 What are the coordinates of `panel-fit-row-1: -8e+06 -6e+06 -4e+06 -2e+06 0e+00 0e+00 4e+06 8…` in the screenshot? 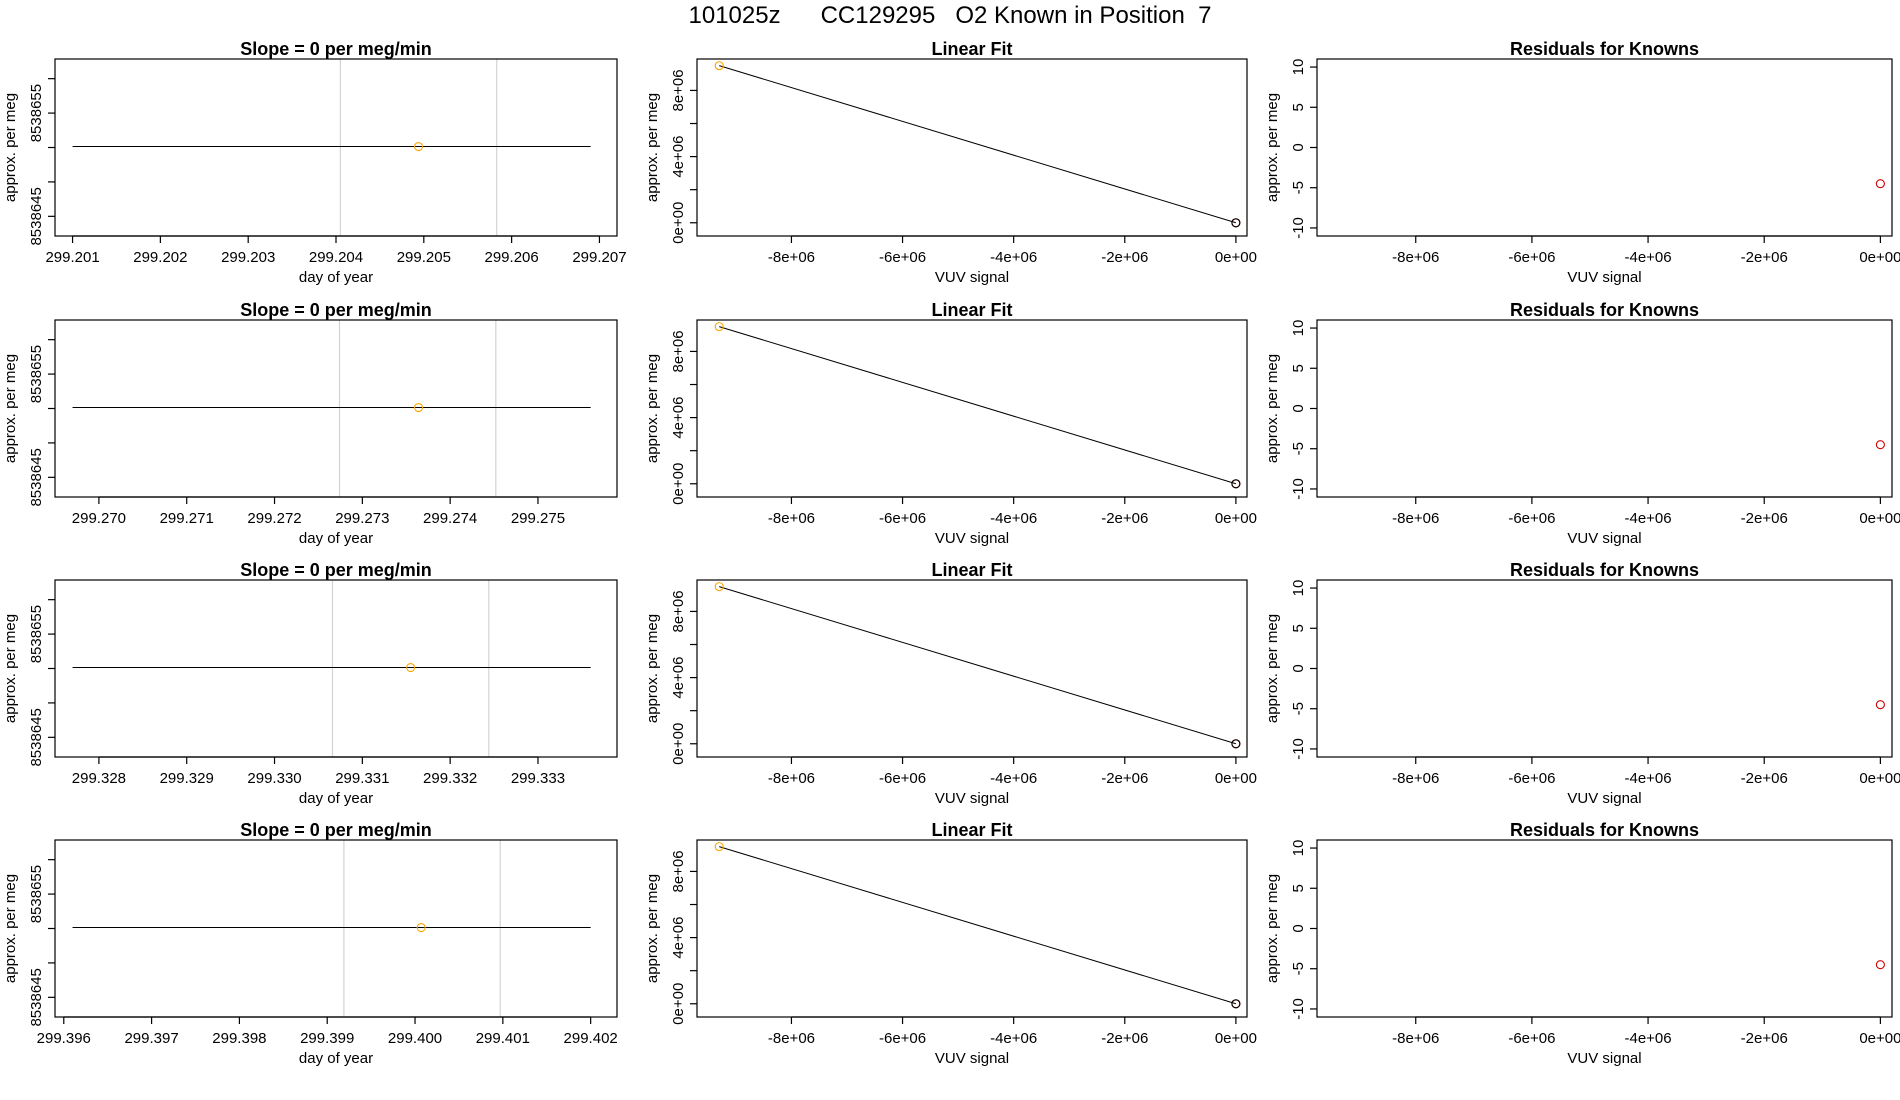 It's located at (950, 162).